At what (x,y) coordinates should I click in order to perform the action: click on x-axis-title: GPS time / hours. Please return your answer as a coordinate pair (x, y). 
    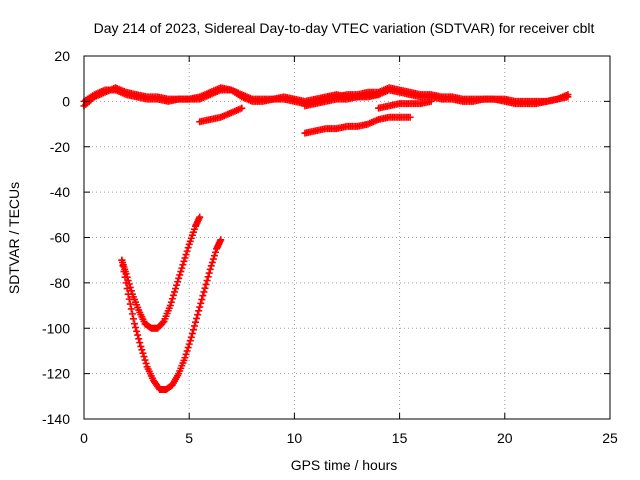
    Looking at the image, I should click on (344, 465).